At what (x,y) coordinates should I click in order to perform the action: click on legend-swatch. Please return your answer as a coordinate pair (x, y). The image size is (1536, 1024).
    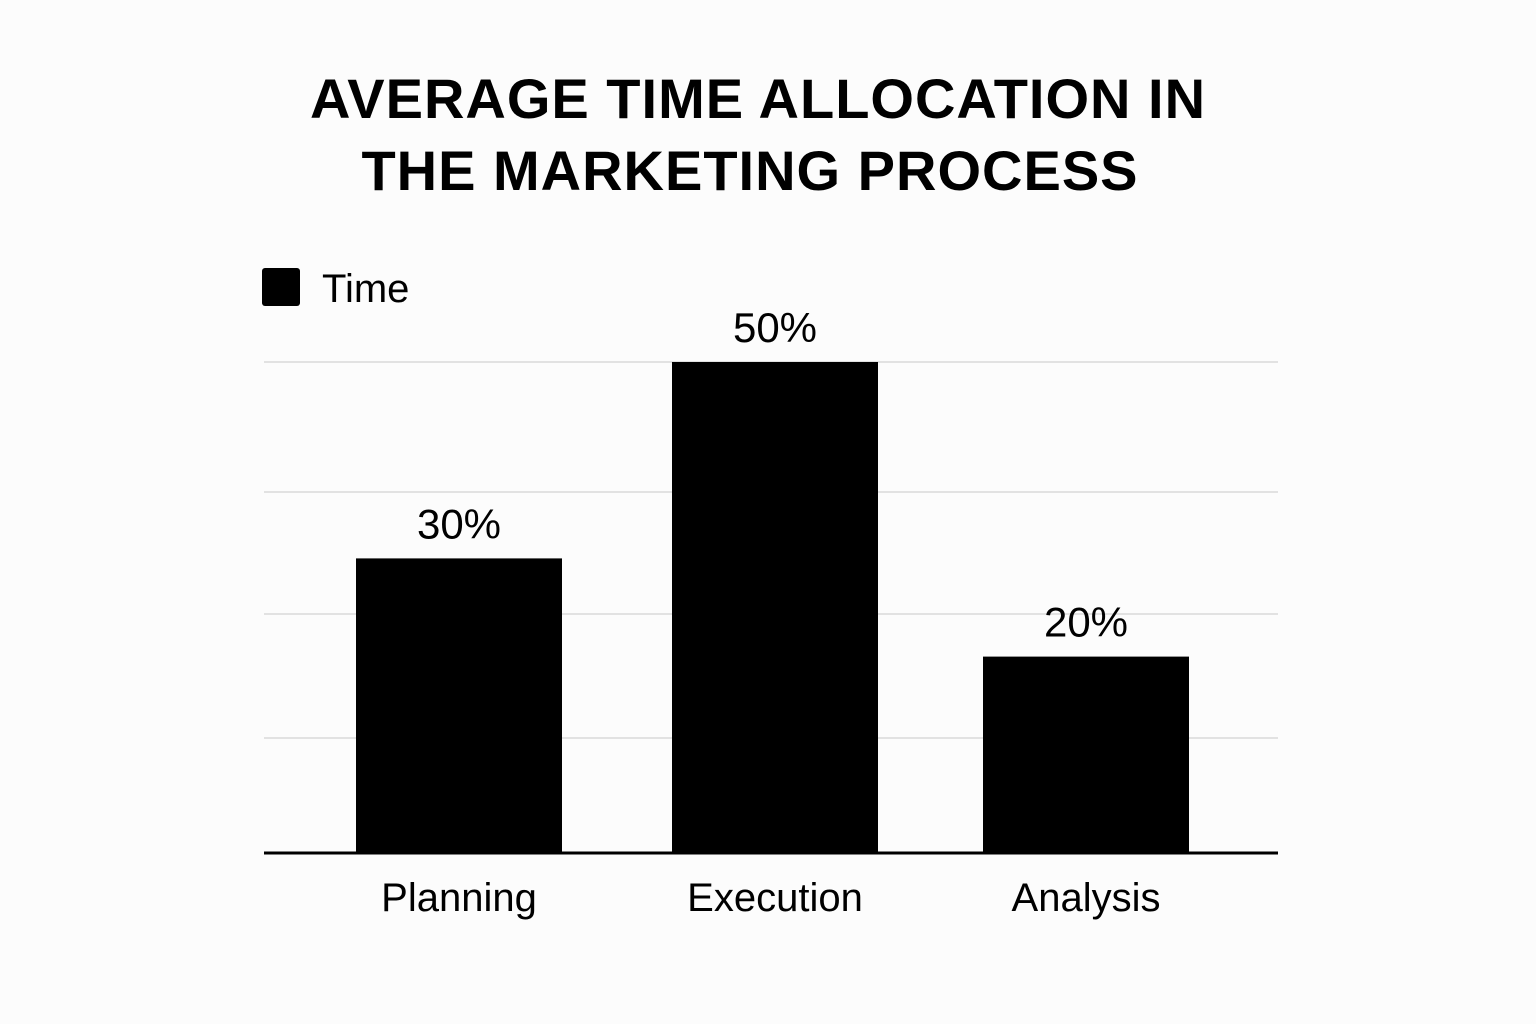
    Looking at the image, I should click on (281, 287).